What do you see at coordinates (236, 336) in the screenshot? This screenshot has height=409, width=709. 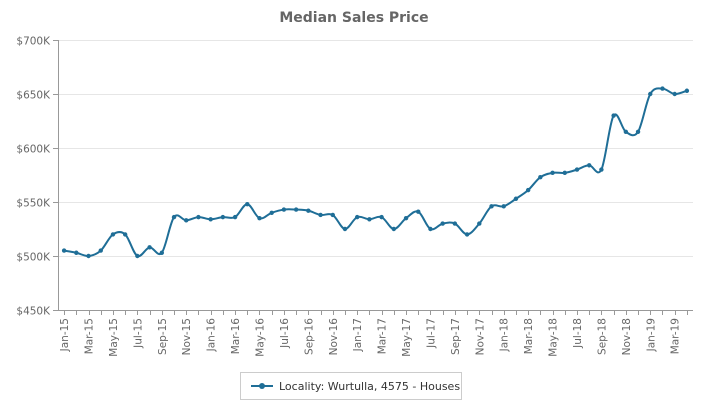 I see `x-tick-label: Mar-16` at bounding box center [236, 336].